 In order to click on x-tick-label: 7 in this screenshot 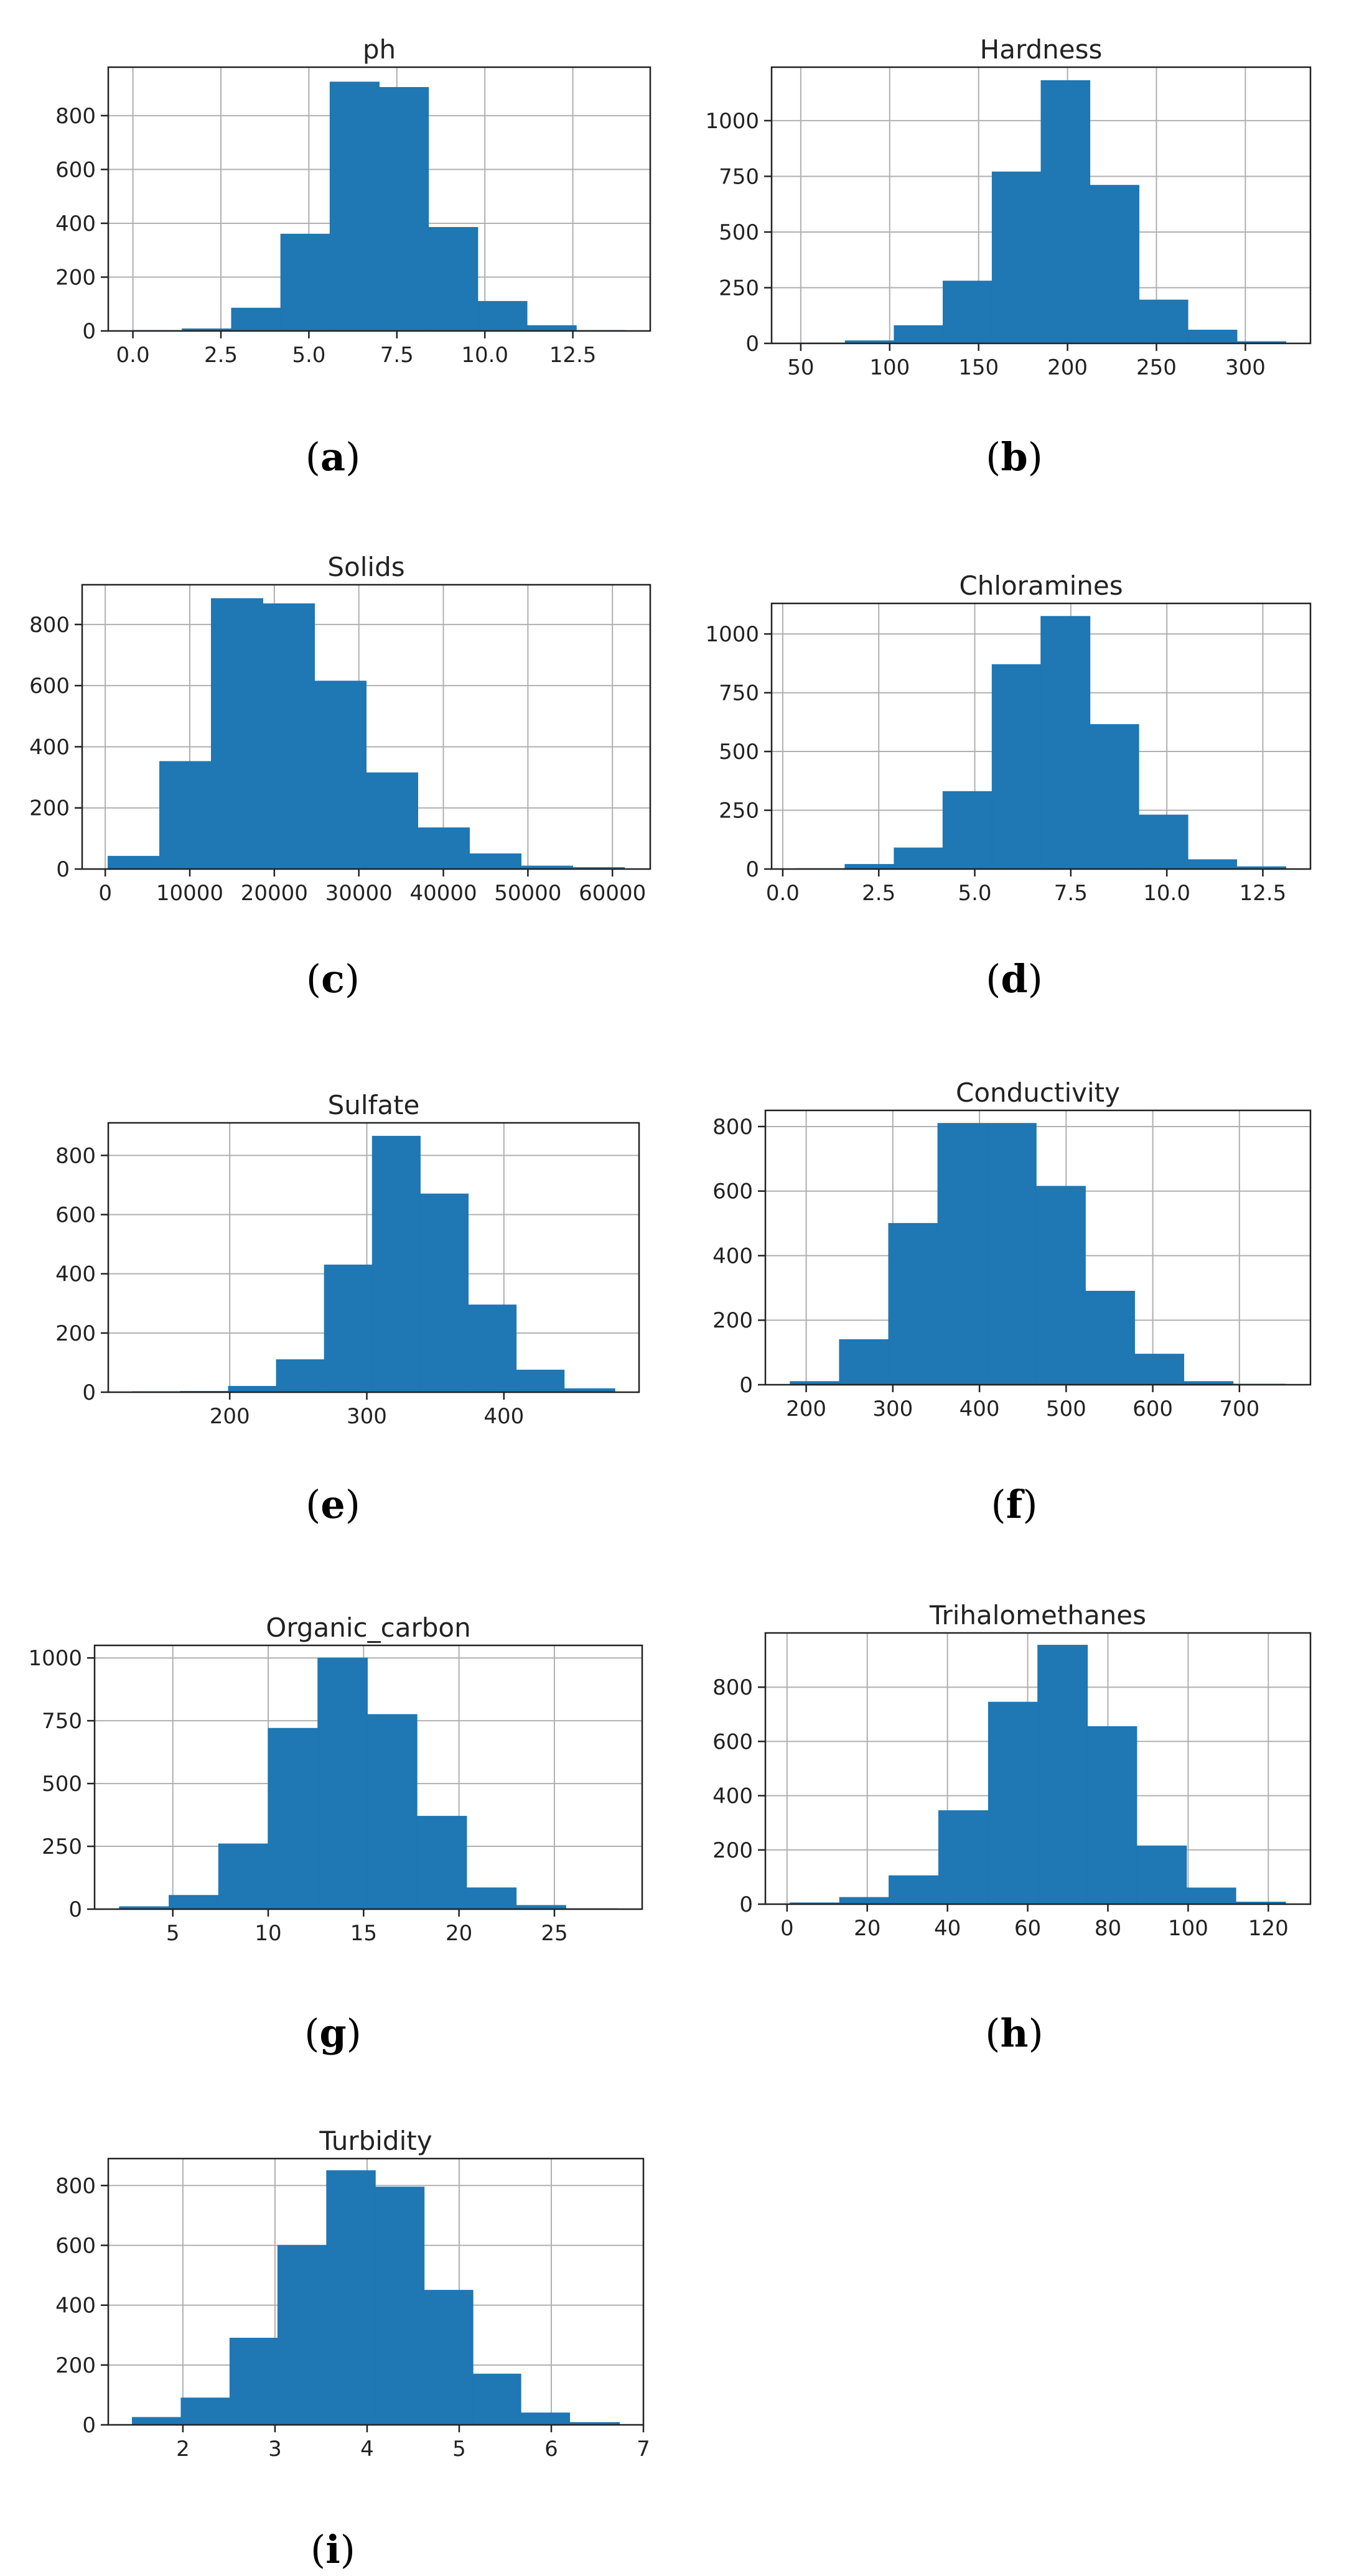, I will do `click(643, 2449)`.